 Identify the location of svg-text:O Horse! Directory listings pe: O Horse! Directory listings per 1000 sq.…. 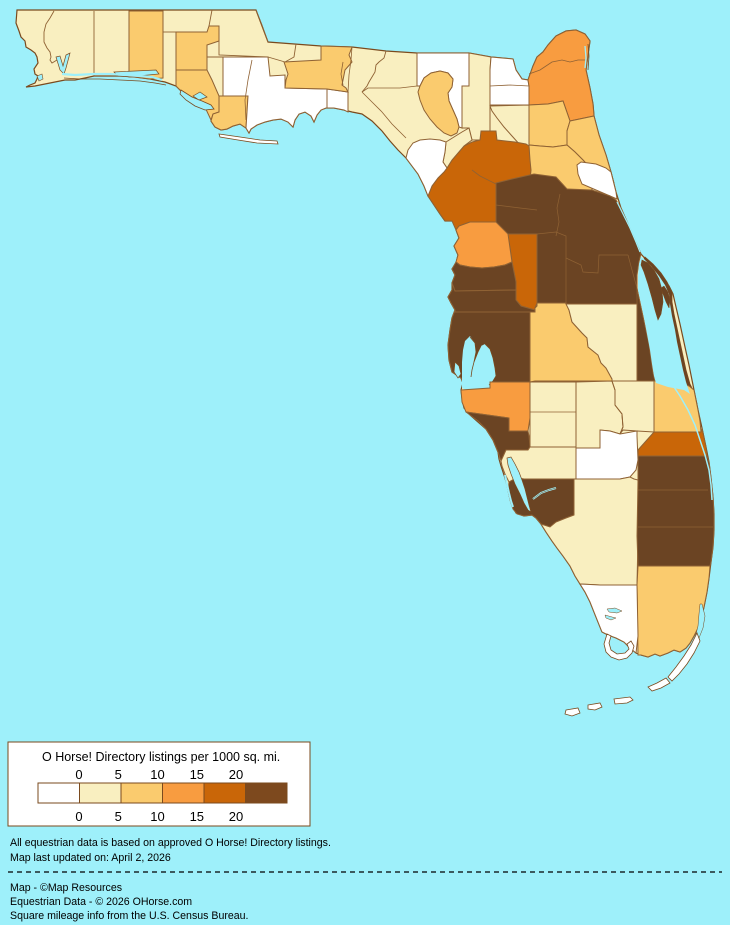
(161, 757).